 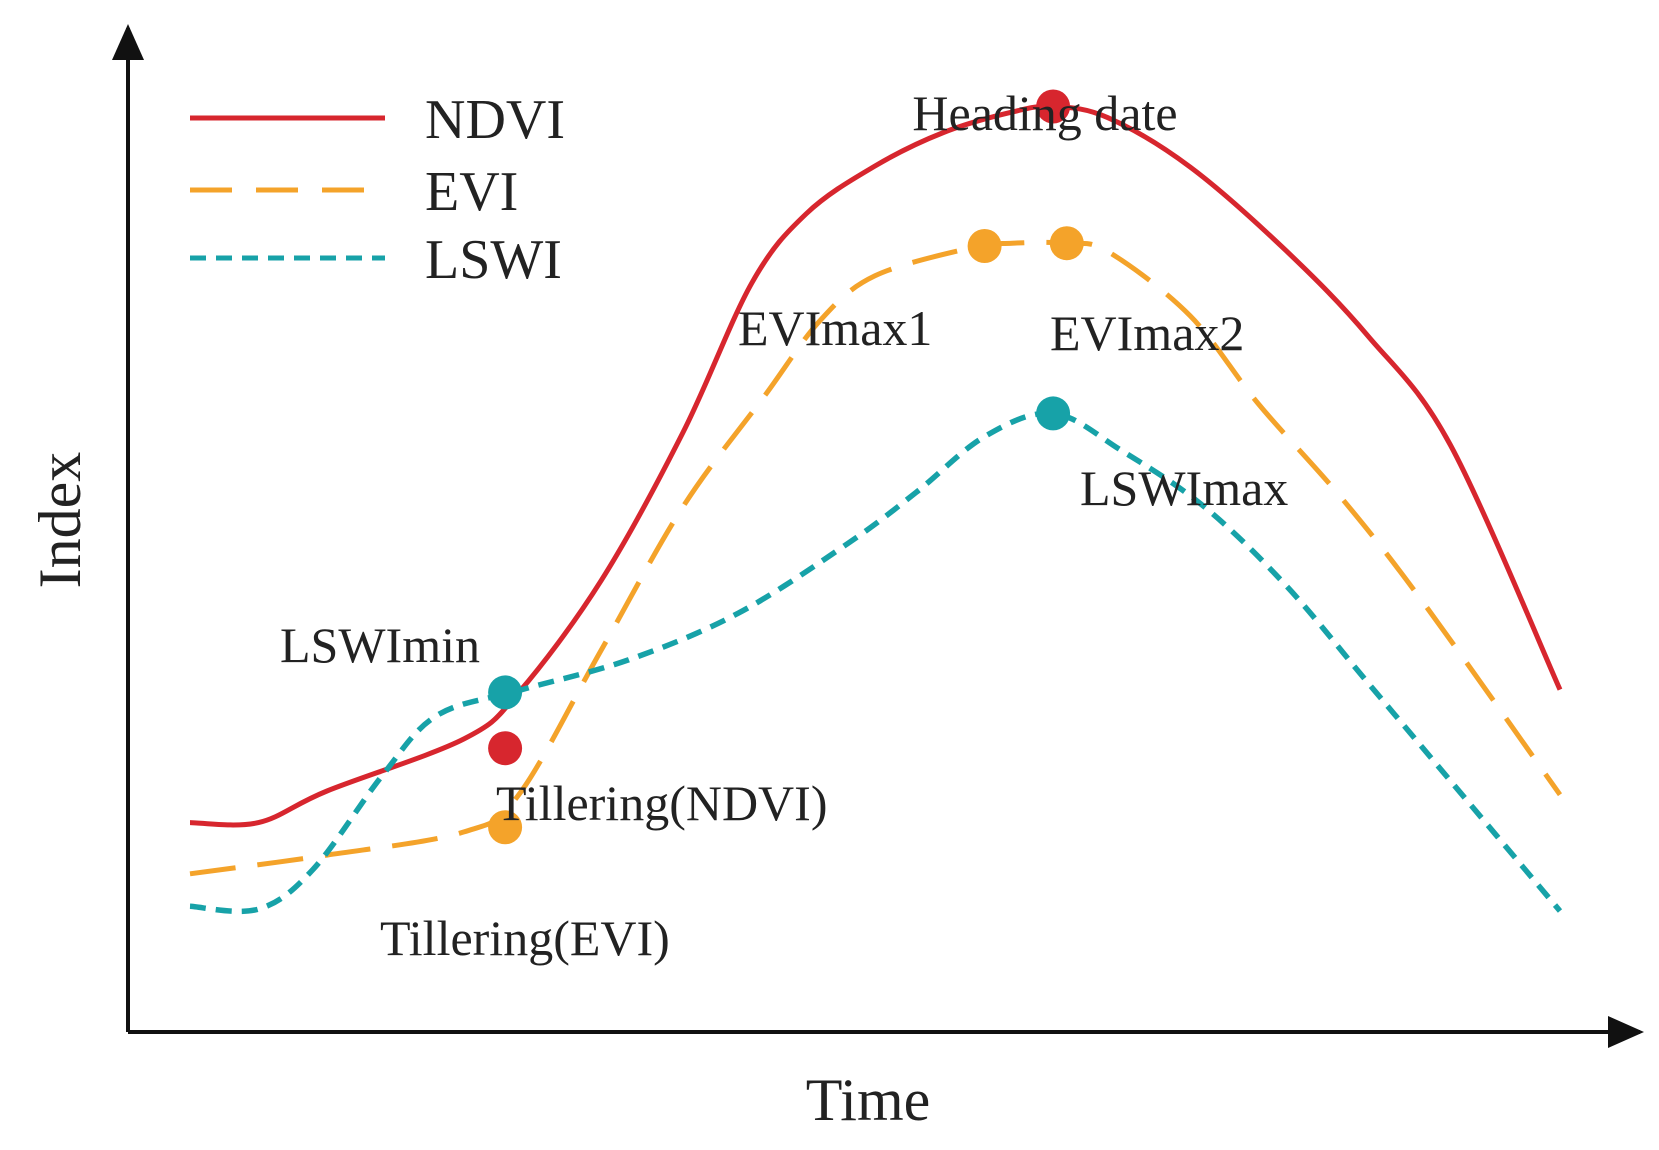 I want to click on annotation-heading-date: Heading date, so click(x=1044, y=113).